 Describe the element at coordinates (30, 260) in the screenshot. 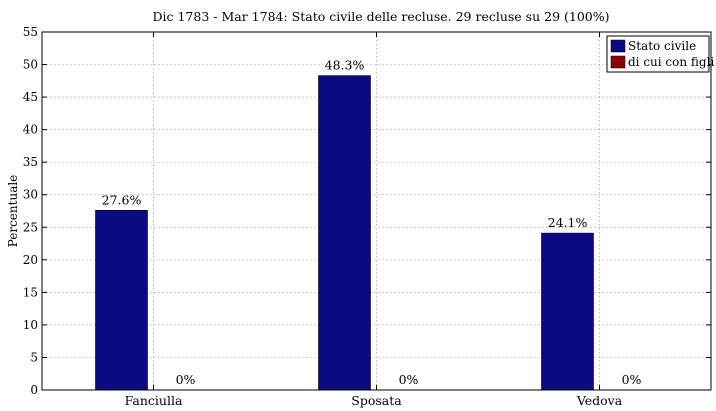

I see `y-tick-label: 20` at that location.